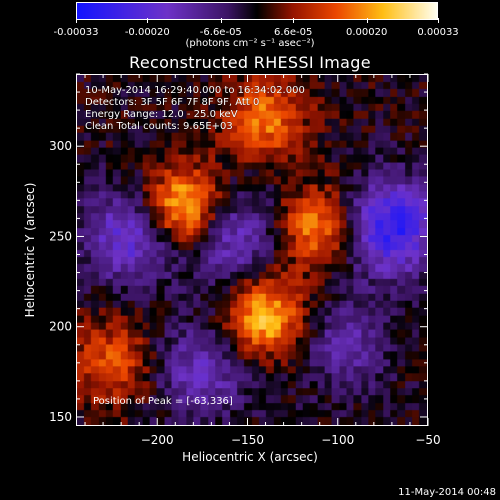 The height and width of the screenshot is (500, 500). What do you see at coordinates (60, 417) in the screenshot?
I see `y-tick-label: 150` at bounding box center [60, 417].